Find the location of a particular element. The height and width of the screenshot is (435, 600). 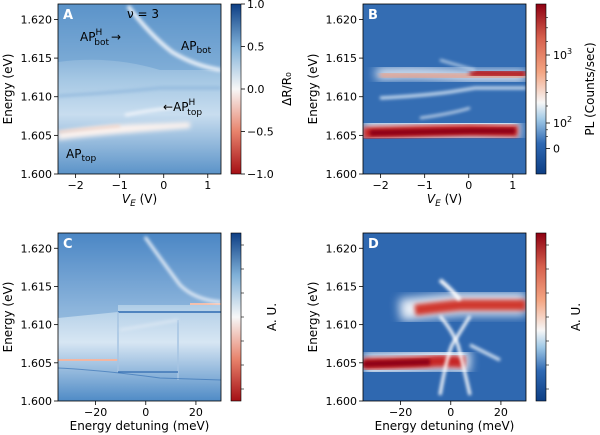

panel-a-colorbar is located at coordinates (236, 89).